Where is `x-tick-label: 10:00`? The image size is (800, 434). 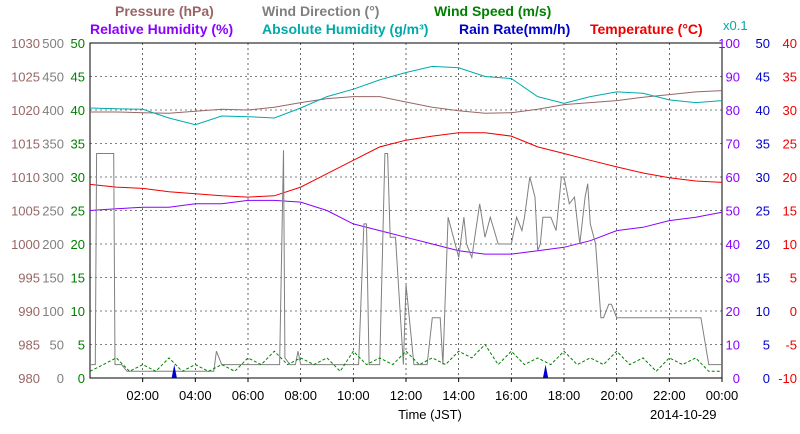 x-tick-label: 10:00 is located at coordinates (353, 395).